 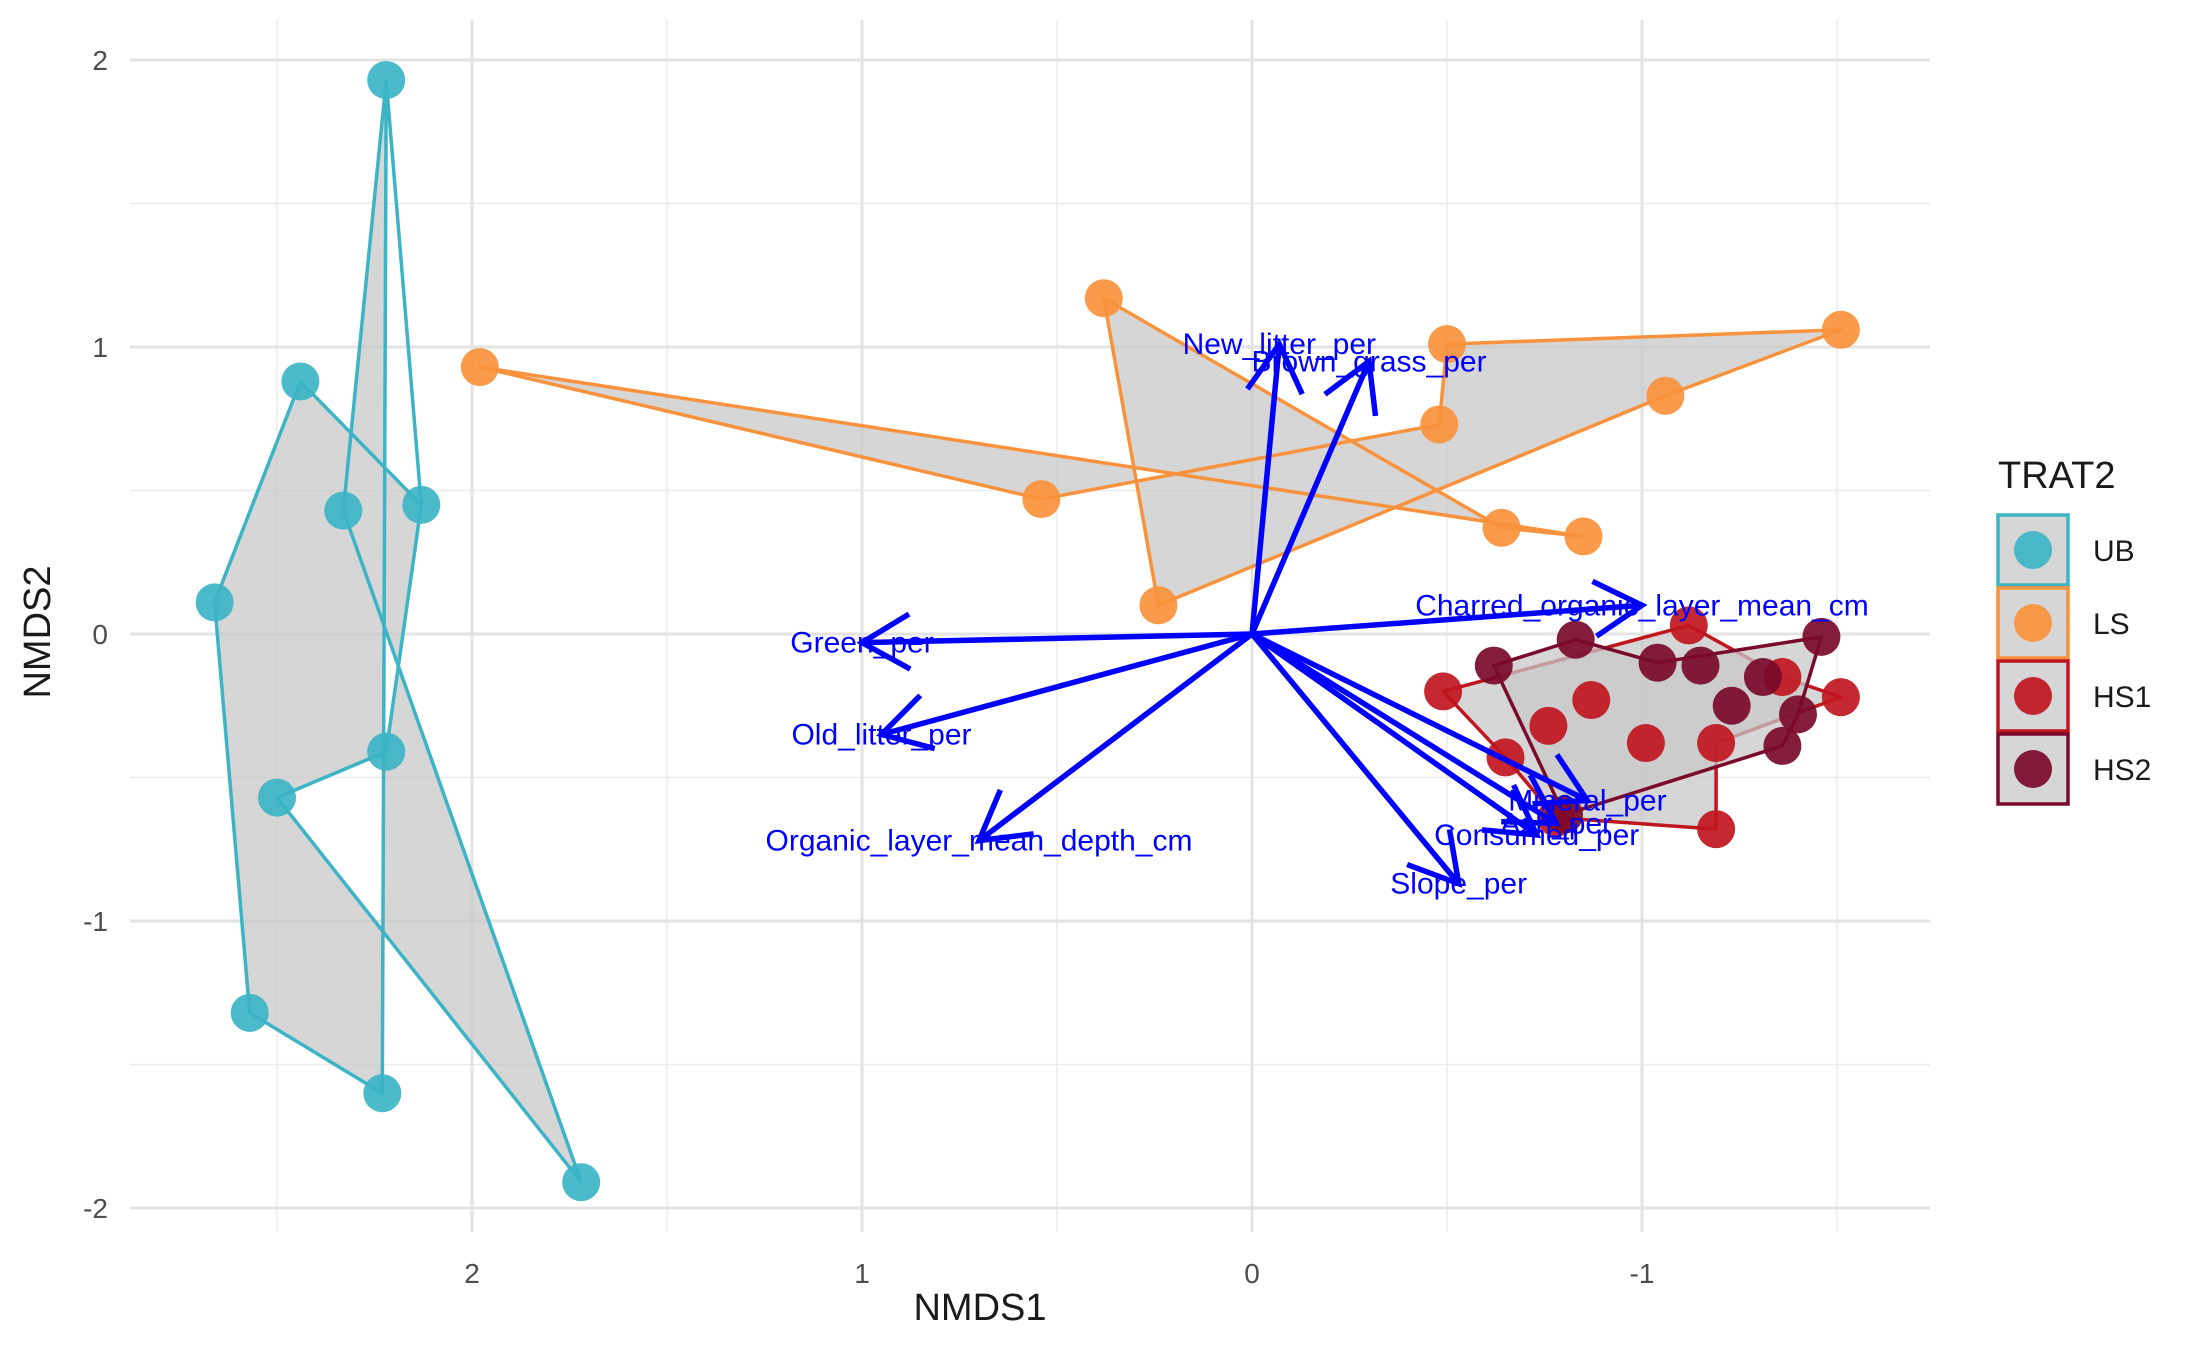 I want to click on vector-arrow-mineral_per, so click(x=1419, y=717).